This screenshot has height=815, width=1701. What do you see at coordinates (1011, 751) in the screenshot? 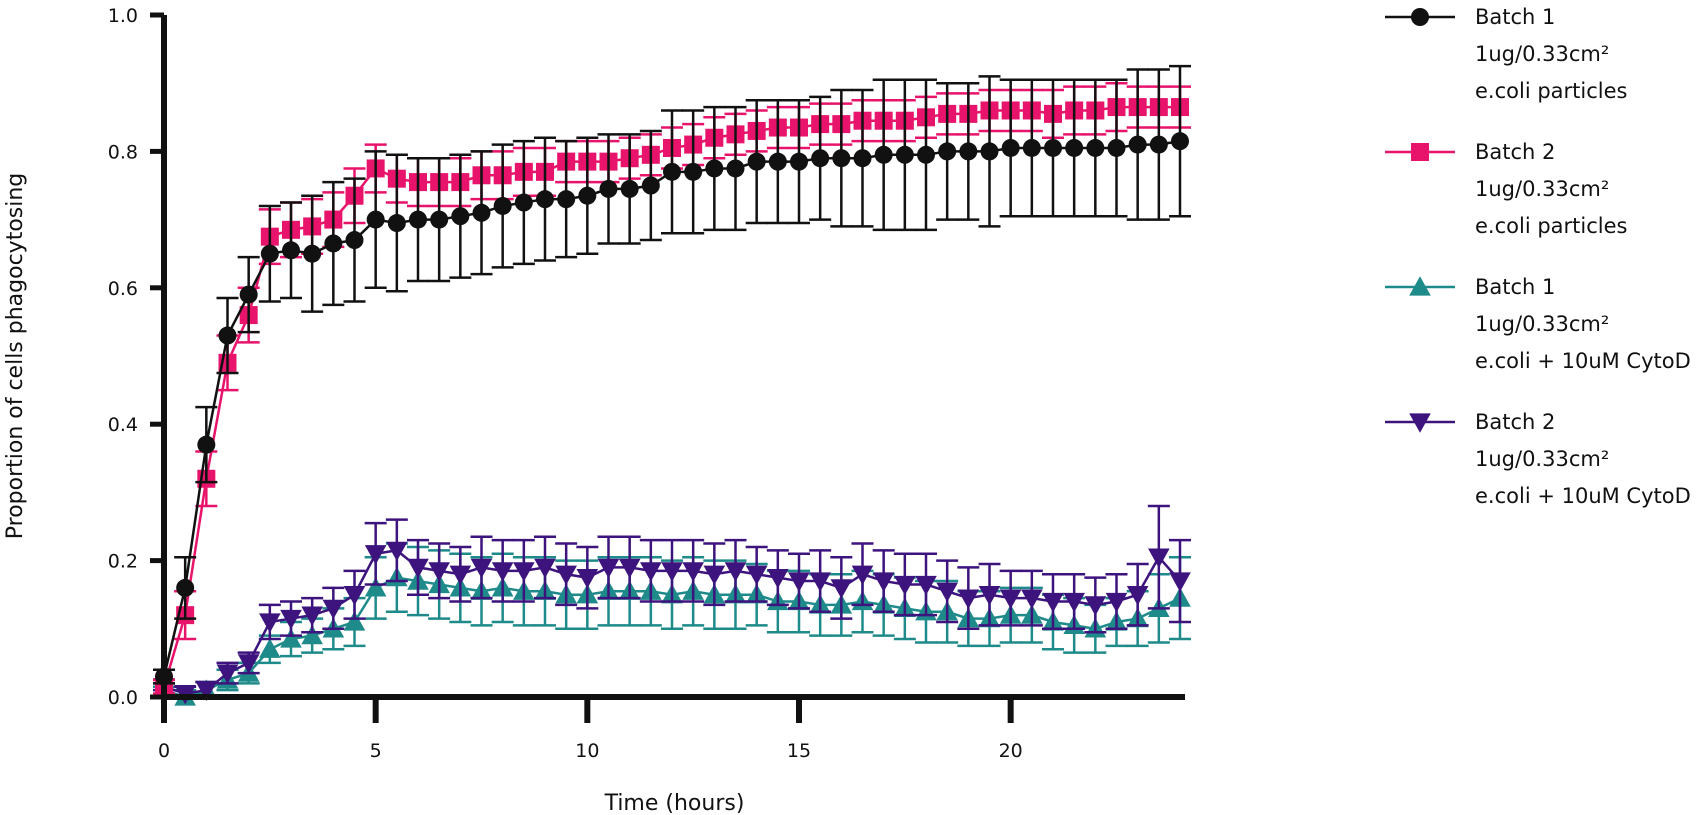
I see `x-tick-label: 20` at bounding box center [1011, 751].